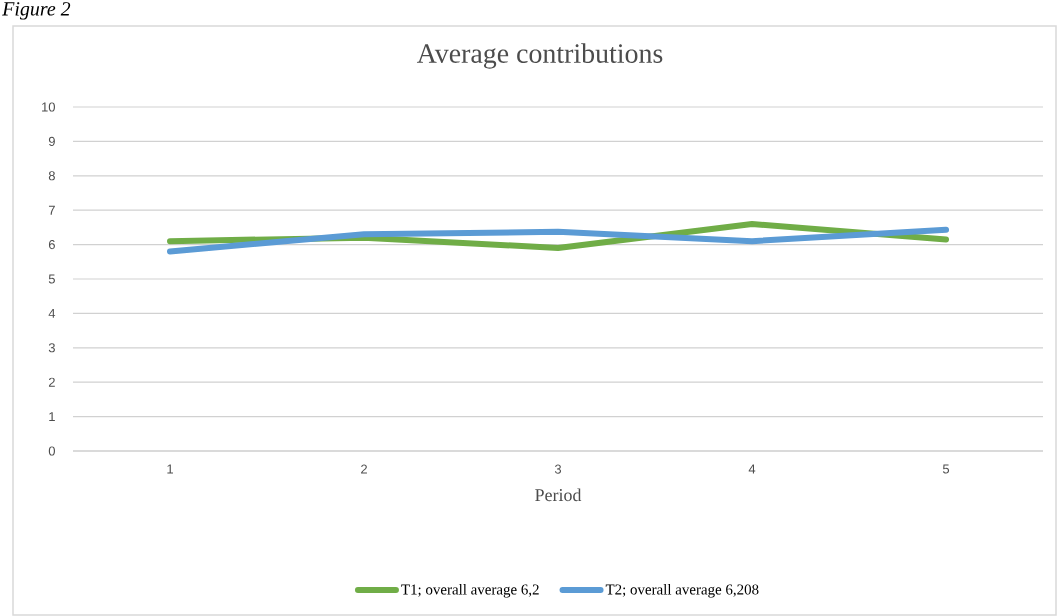 Image resolution: width=1057 pixels, height=616 pixels. Describe the element at coordinates (51, 348) in the screenshot. I see `y-tick-label: 3` at that location.